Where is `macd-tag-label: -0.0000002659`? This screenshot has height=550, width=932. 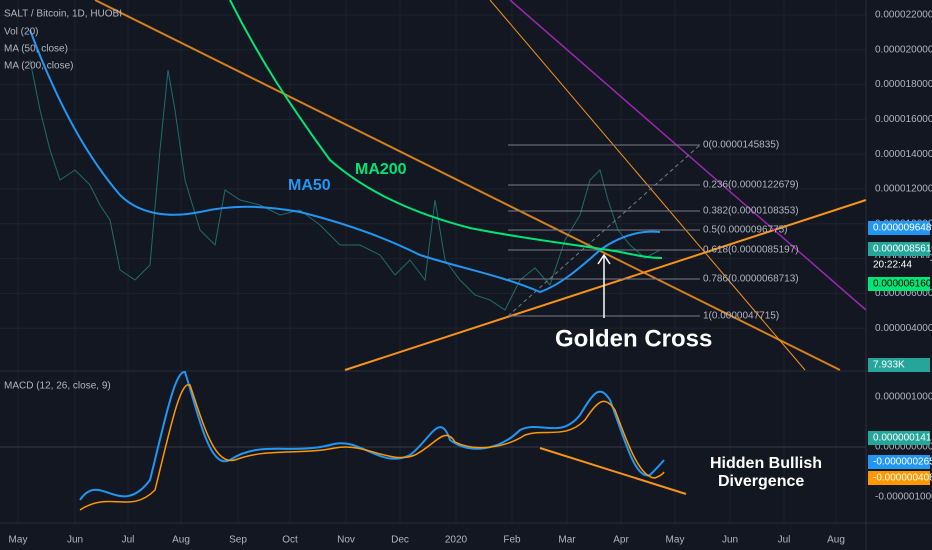
macd-tag-label: -0.0000002659 is located at coordinates (902, 462).